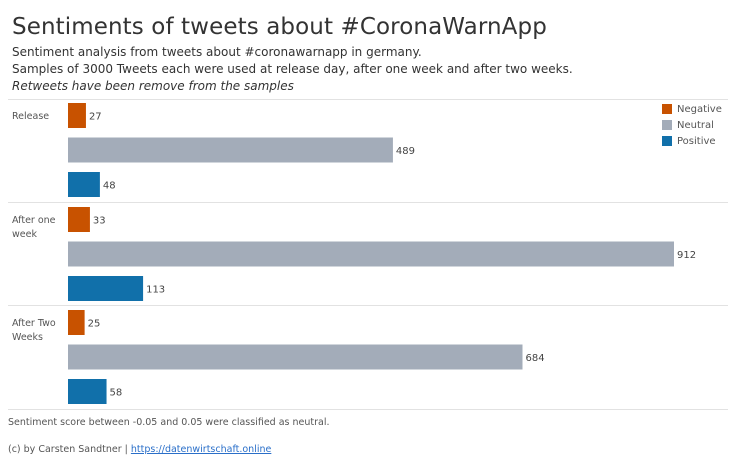 The image size is (736, 455). I want to click on data-label-after-one-week-neutral: 912, so click(686, 255).